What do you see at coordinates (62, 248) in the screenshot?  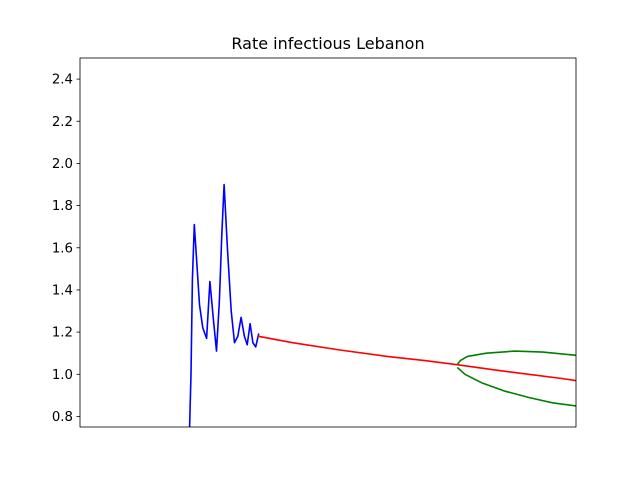 I see `y-tick-label: 1.6` at bounding box center [62, 248].